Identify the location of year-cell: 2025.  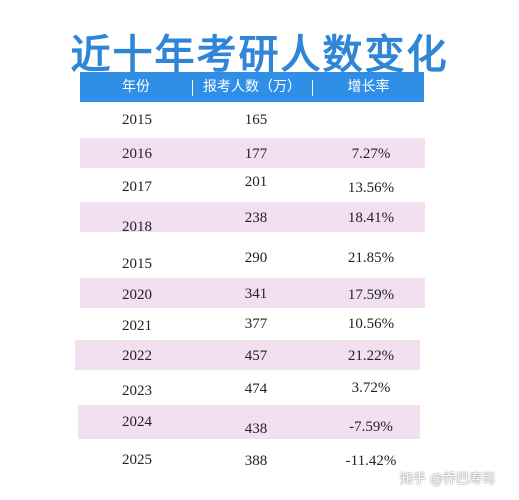
(137, 460).